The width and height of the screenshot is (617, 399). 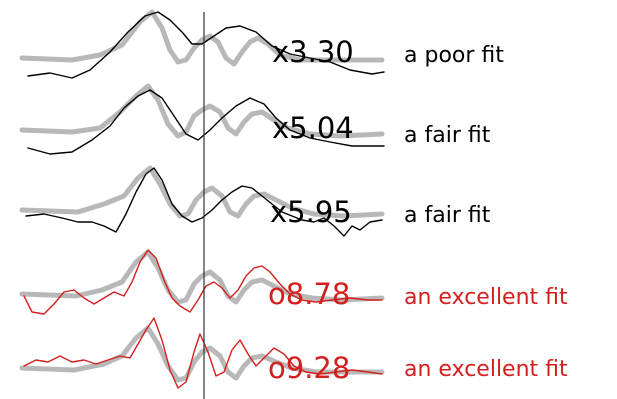 What do you see at coordinates (309, 368) in the screenshot?
I see `fit-score: o9.28` at bounding box center [309, 368].